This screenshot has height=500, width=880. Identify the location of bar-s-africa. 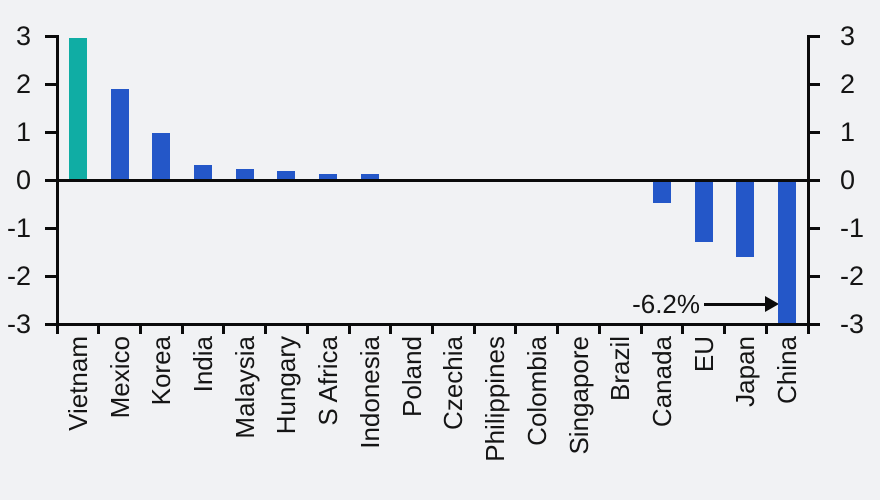
(328, 177).